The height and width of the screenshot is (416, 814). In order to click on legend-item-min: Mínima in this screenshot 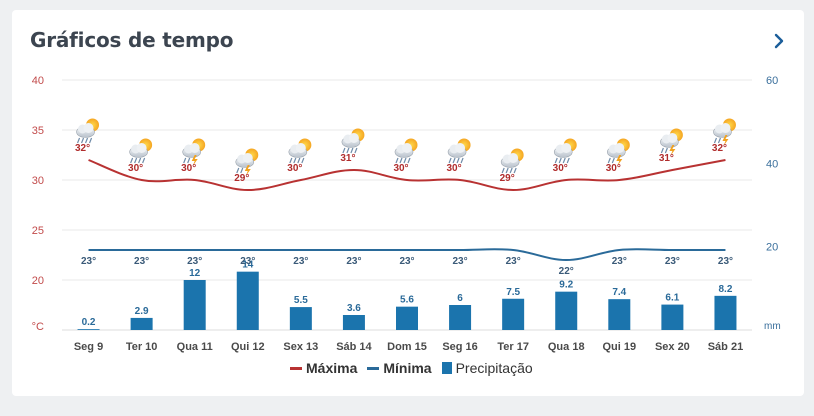, I will do `click(399, 368)`.